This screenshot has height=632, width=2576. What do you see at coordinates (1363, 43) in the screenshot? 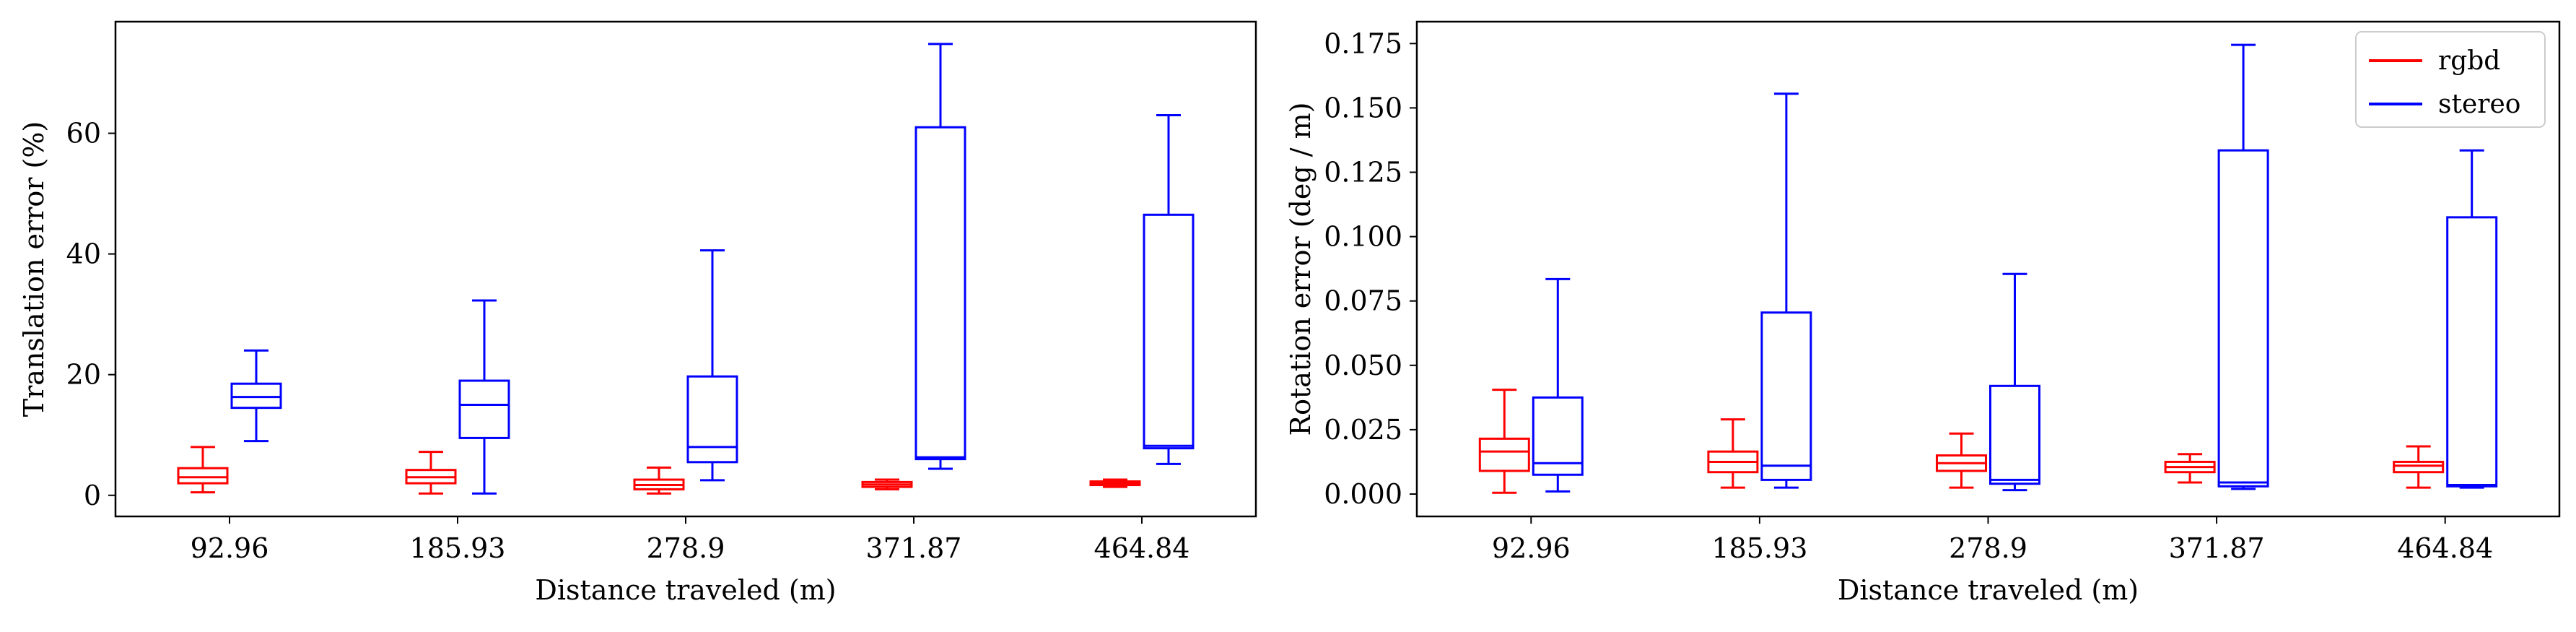
I see `y-tick-label: 0.175` at bounding box center [1363, 43].